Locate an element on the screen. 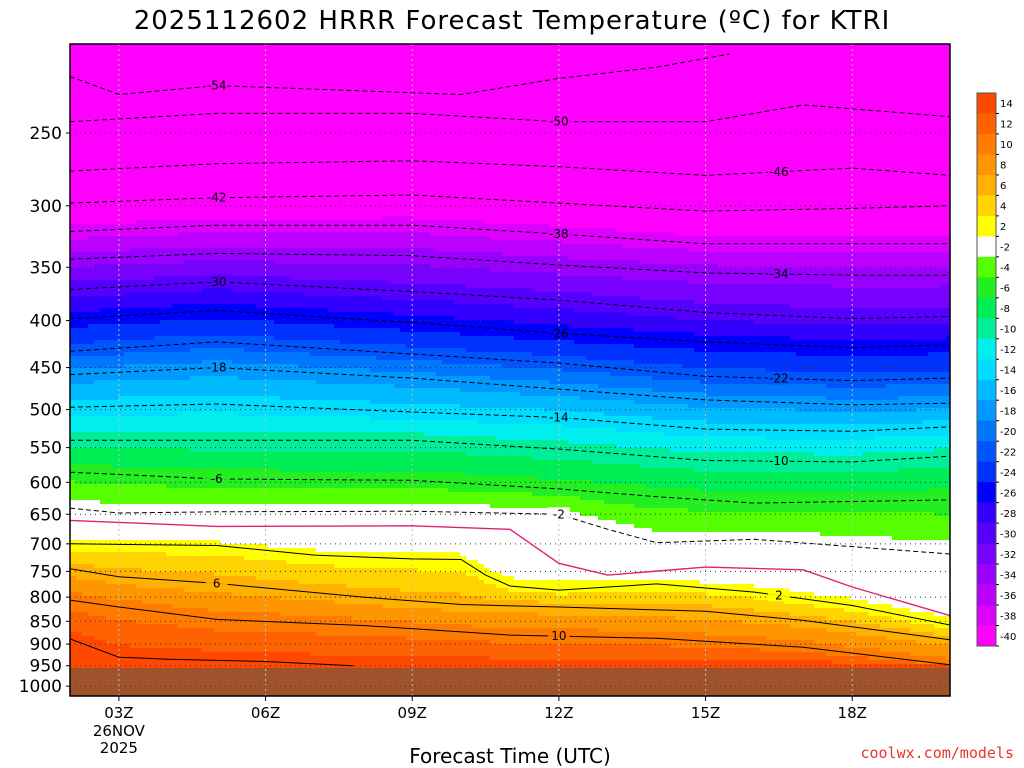 This screenshot has height=768, width=1024. freezing-line is located at coordinates (510, 568).